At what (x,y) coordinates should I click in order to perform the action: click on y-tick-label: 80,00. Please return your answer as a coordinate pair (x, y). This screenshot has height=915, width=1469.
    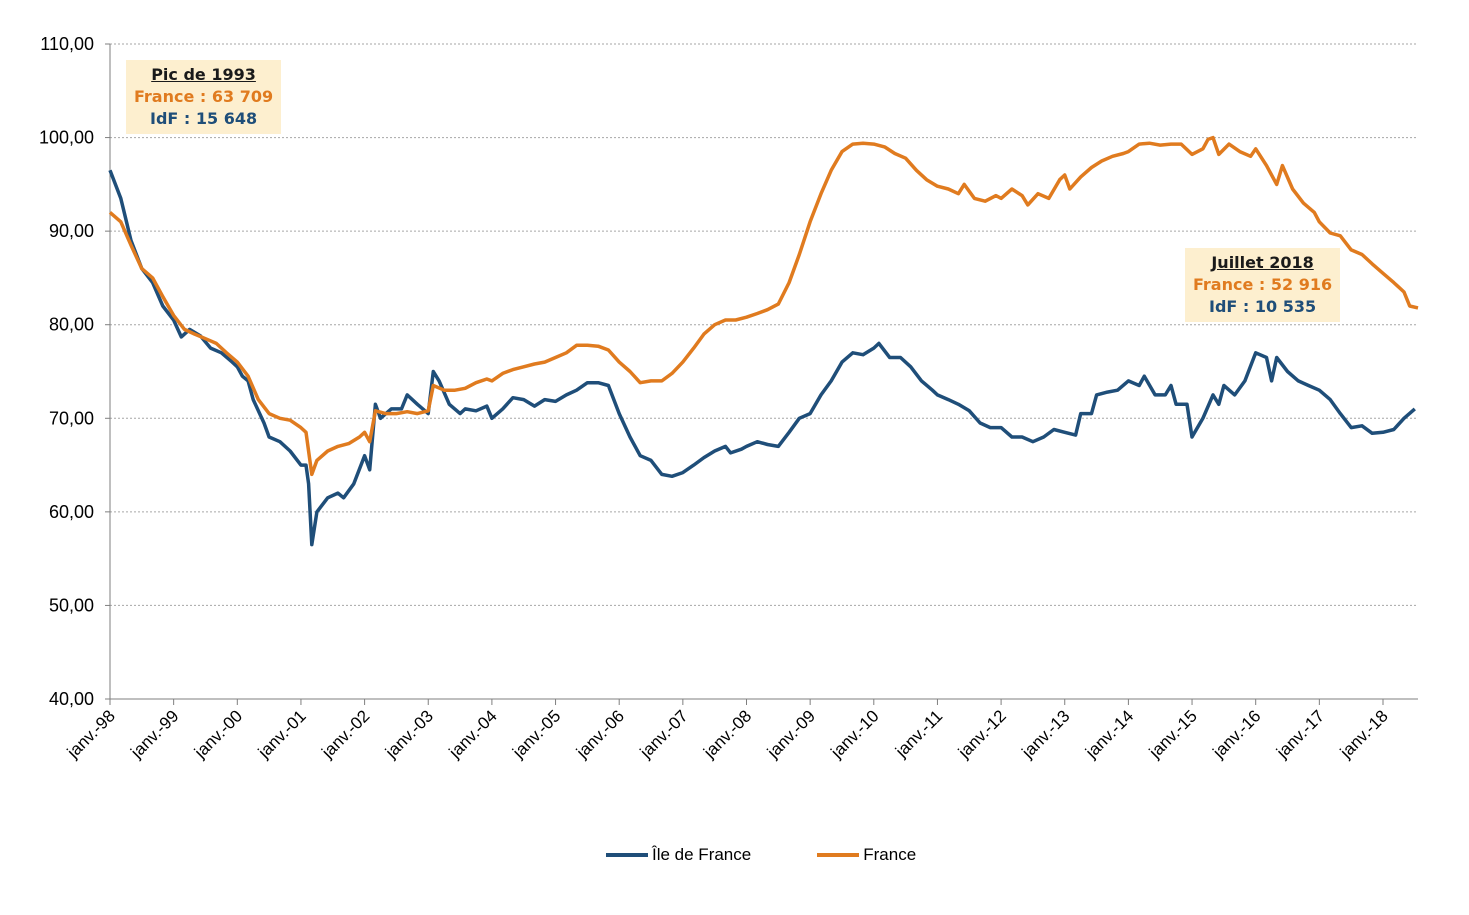
    Looking at the image, I should click on (71, 325).